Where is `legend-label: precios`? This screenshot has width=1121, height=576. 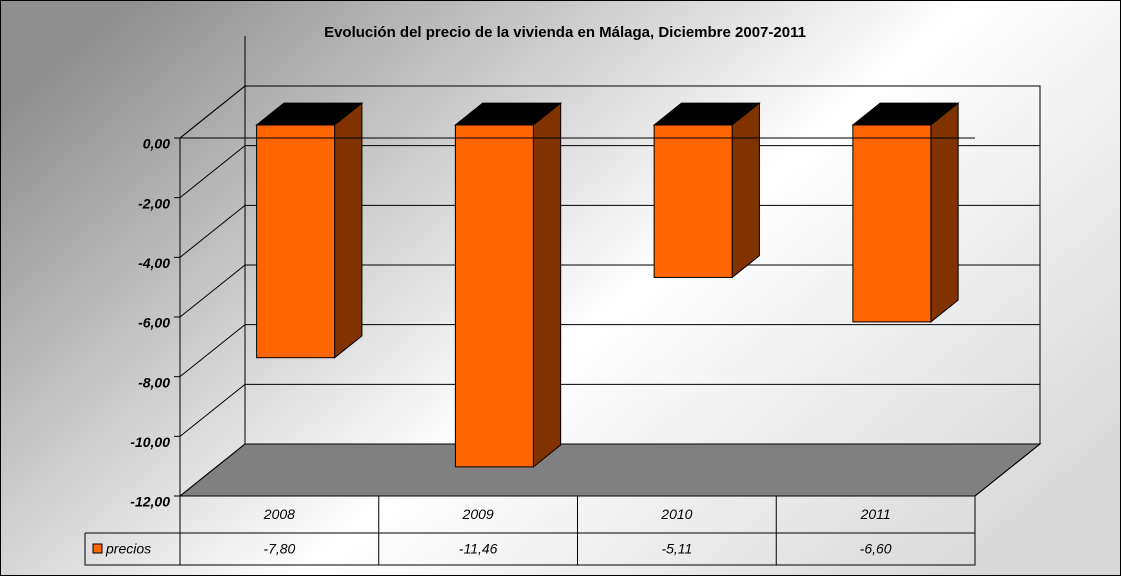
legend-label: precios is located at coordinates (128, 549).